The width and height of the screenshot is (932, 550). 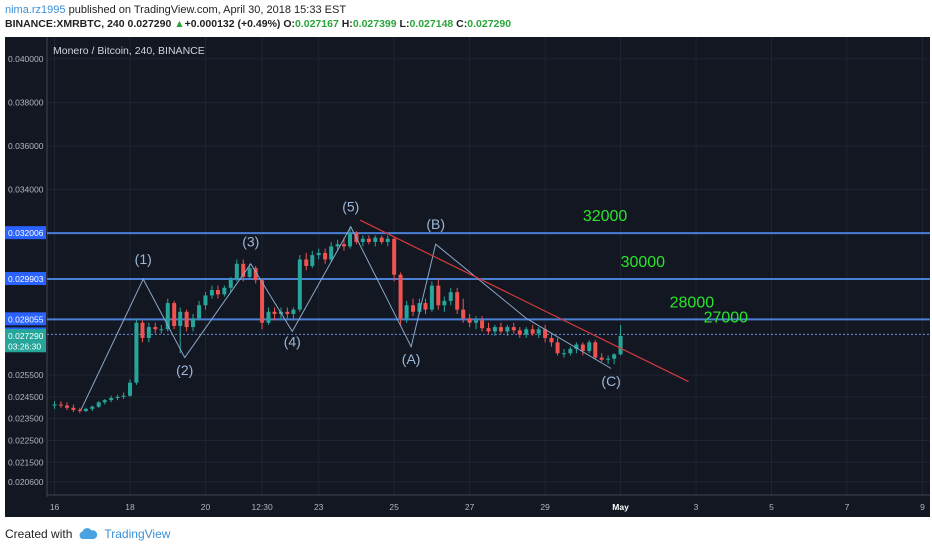 What do you see at coordinates (137, 534) in the screenshot?
I see `tradingview-link: TradingView` at bounding box center [137, 534].